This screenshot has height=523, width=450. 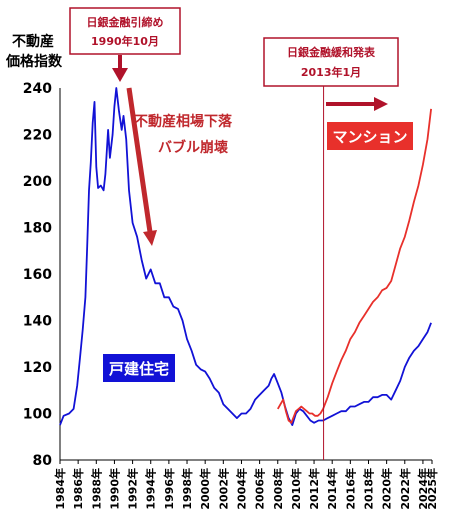 I want to click on x-tick-label: 1992年, so click(x=133, y=489).